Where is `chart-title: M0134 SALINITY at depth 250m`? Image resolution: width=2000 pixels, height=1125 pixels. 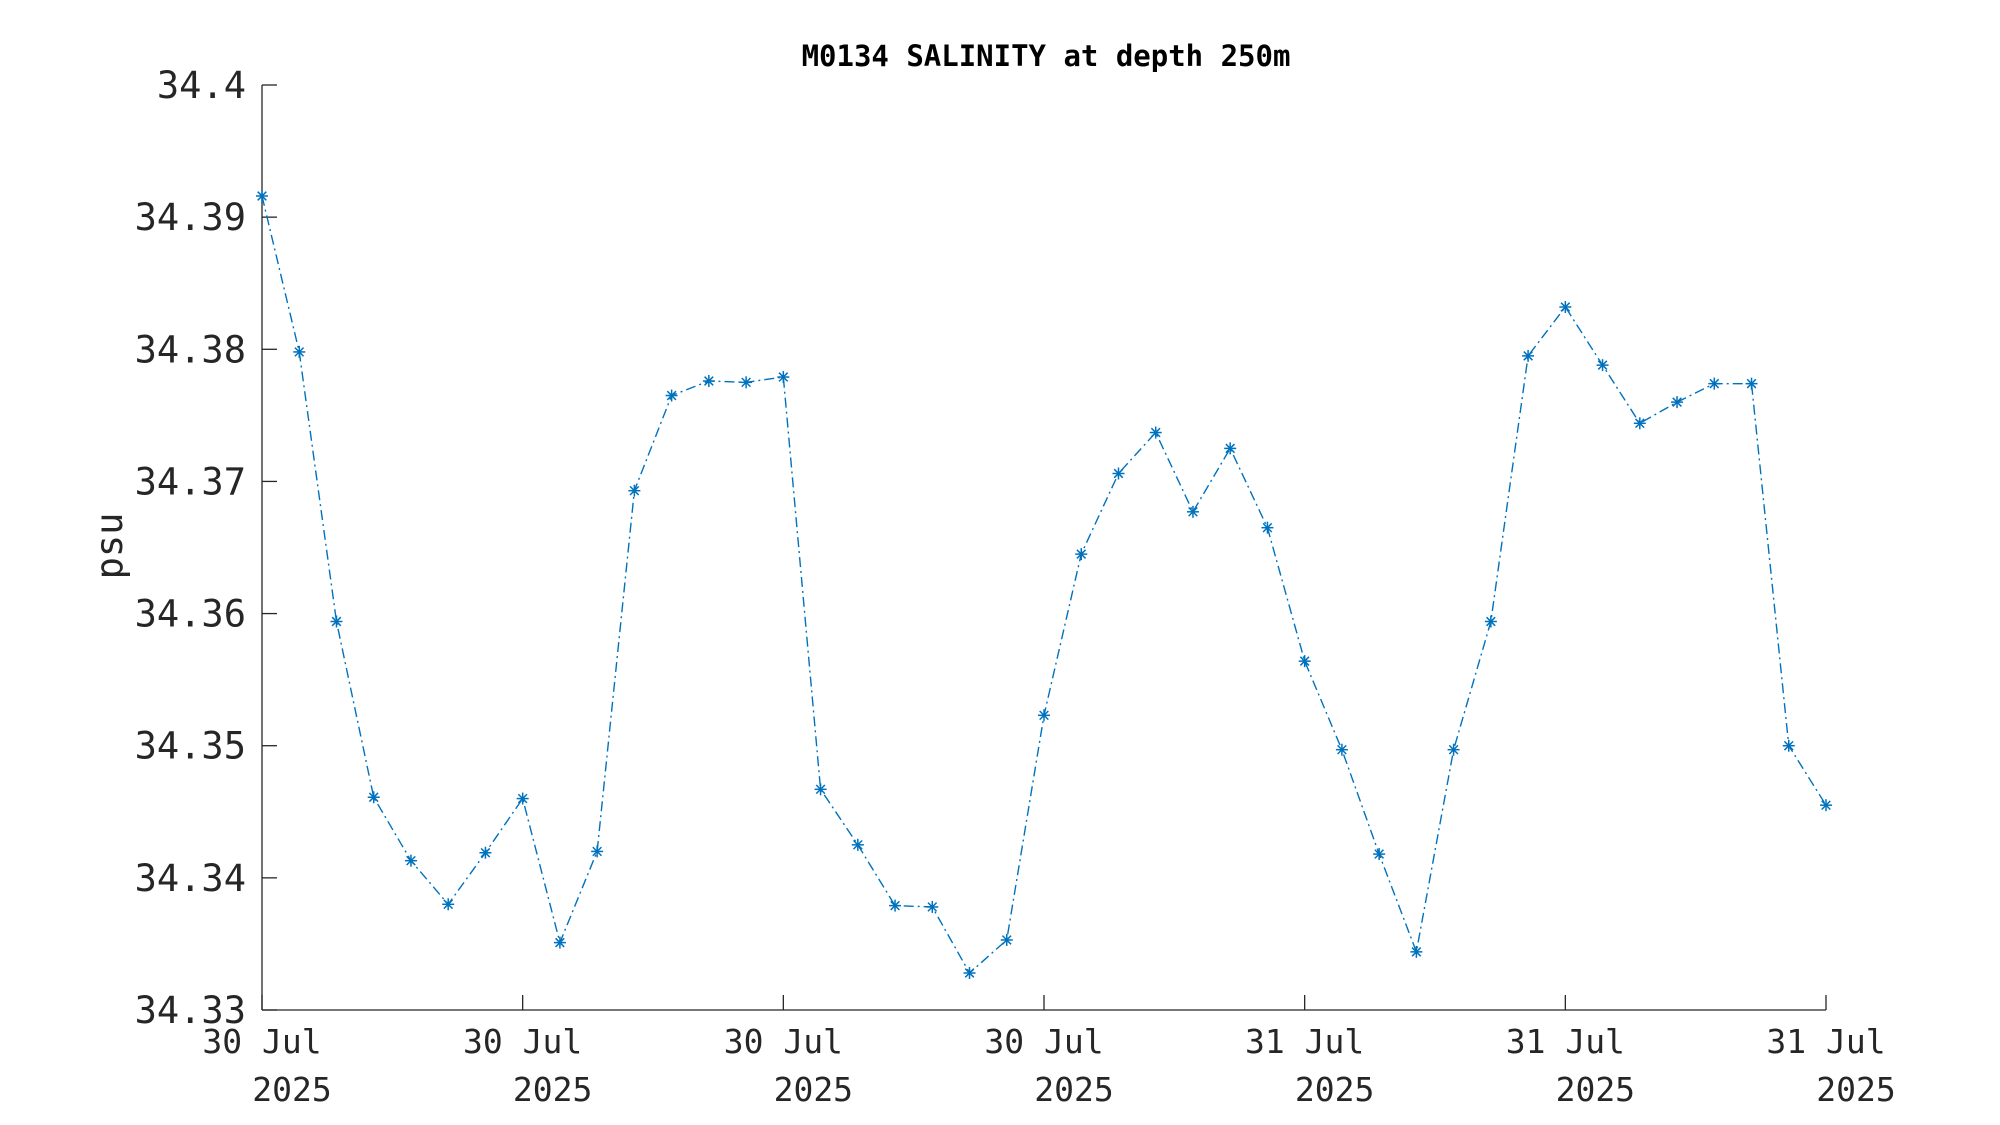 chart-title: M0134 SALINITY at depth 250m is located at coordinates (1046, 56).